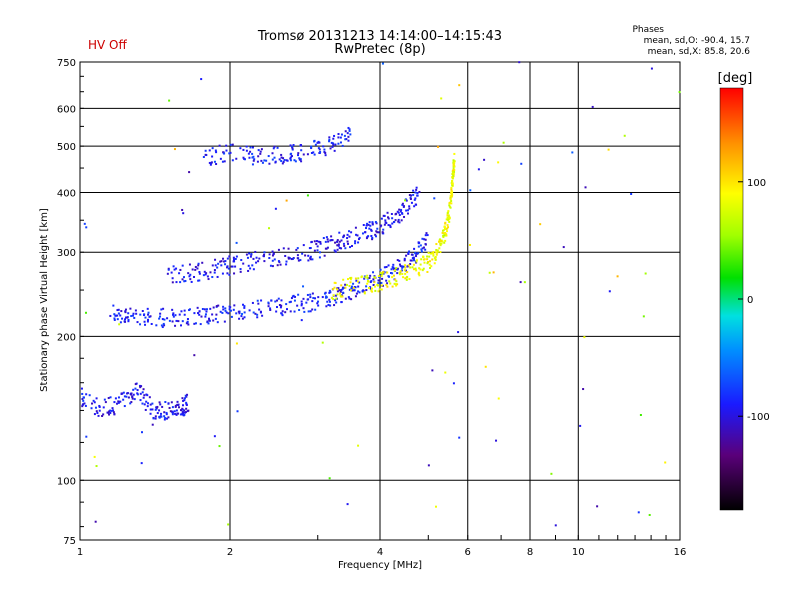 The height and width of the screenshot is (600, 800). Describe the element at coordinates (735, 78) in the screenshot. I see `colorbar-label: [deg]` at that location.